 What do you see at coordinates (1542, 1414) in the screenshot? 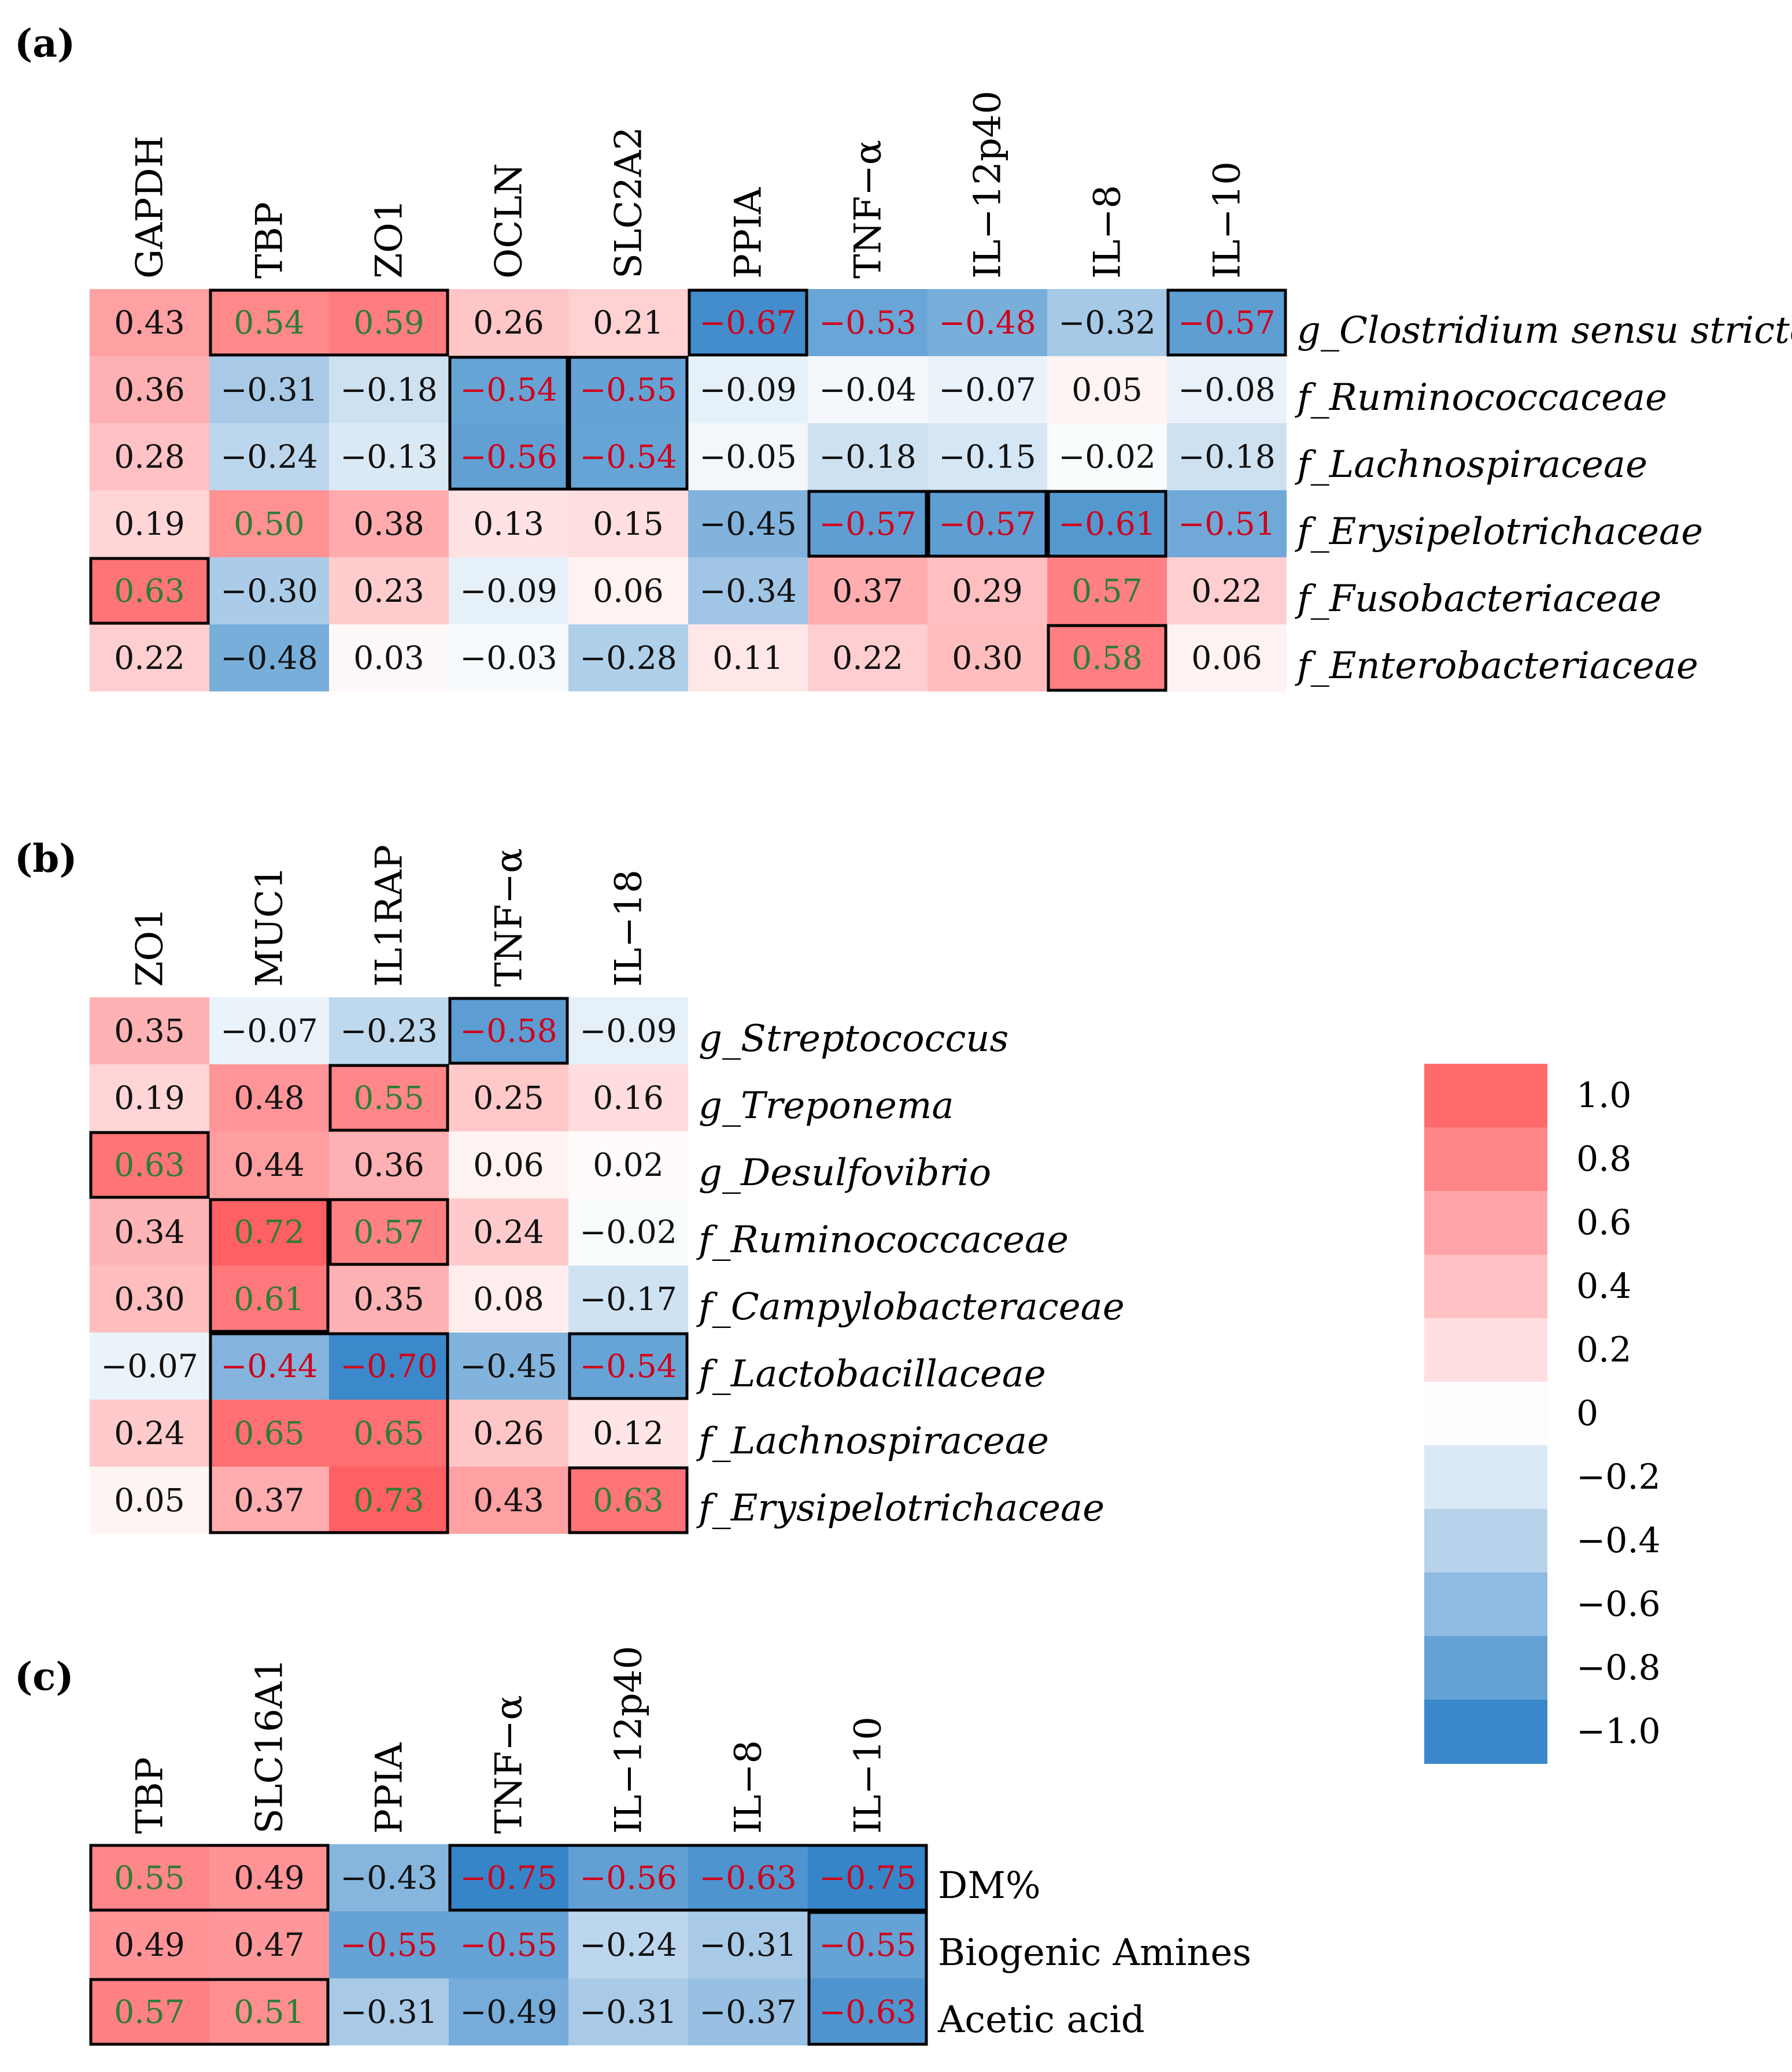
I see `colorbar-legend: 1.0 0.8 0.6 0.4 0.2 0 −0.2 −0.4 −0.6 −0.8 −1.0` at bounding box center [1542, 1414].